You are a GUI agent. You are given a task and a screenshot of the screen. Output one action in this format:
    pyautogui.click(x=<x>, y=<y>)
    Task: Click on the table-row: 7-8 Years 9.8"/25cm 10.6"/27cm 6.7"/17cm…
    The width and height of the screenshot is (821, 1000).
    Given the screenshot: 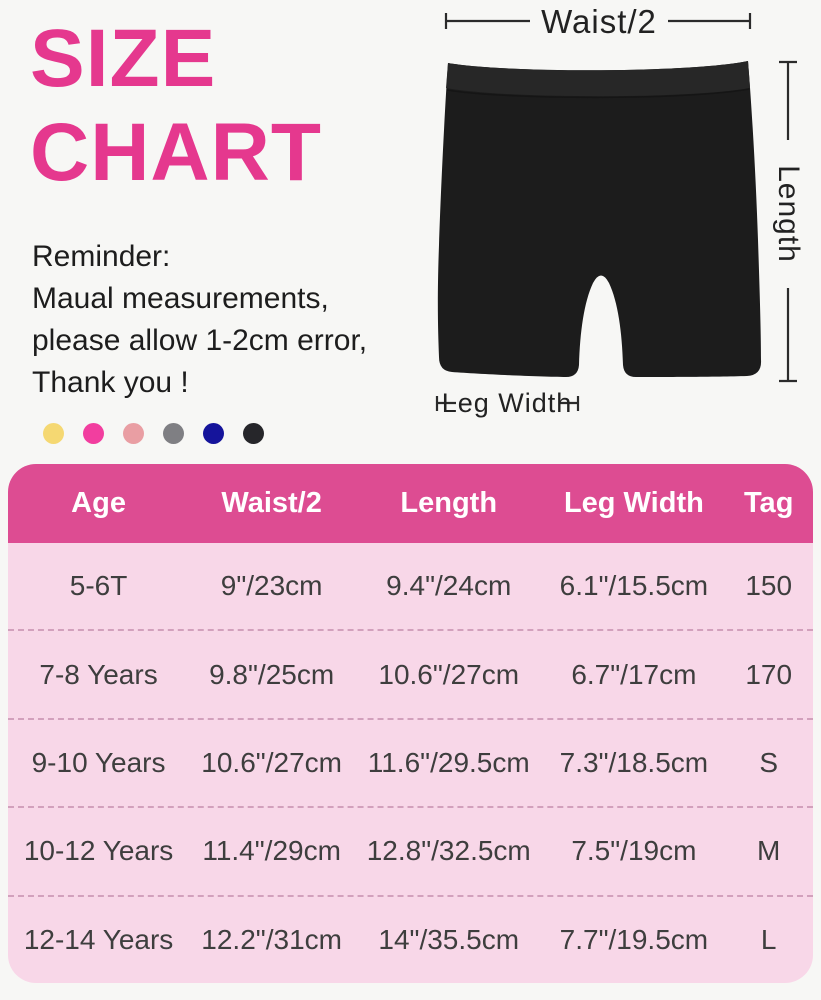 What is the action you would take?
    pyautogui.click(x=410, y=673)
    